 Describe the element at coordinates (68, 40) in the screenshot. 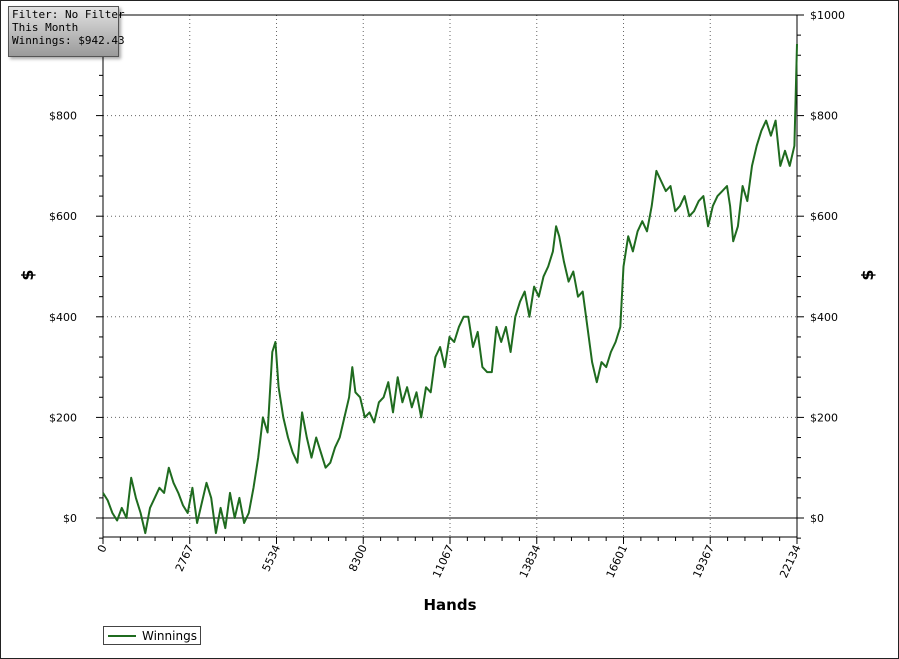

I see `winnings-line: Winnings: $942.43` at that location.